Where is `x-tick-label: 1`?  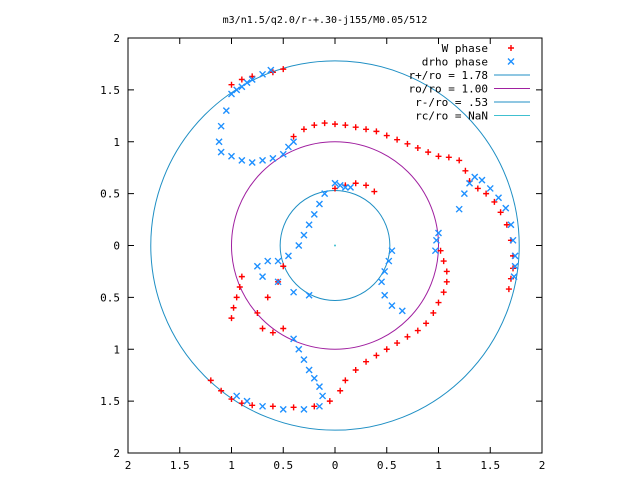 x-tick-label: 1 is located at coordinates (438, 465).